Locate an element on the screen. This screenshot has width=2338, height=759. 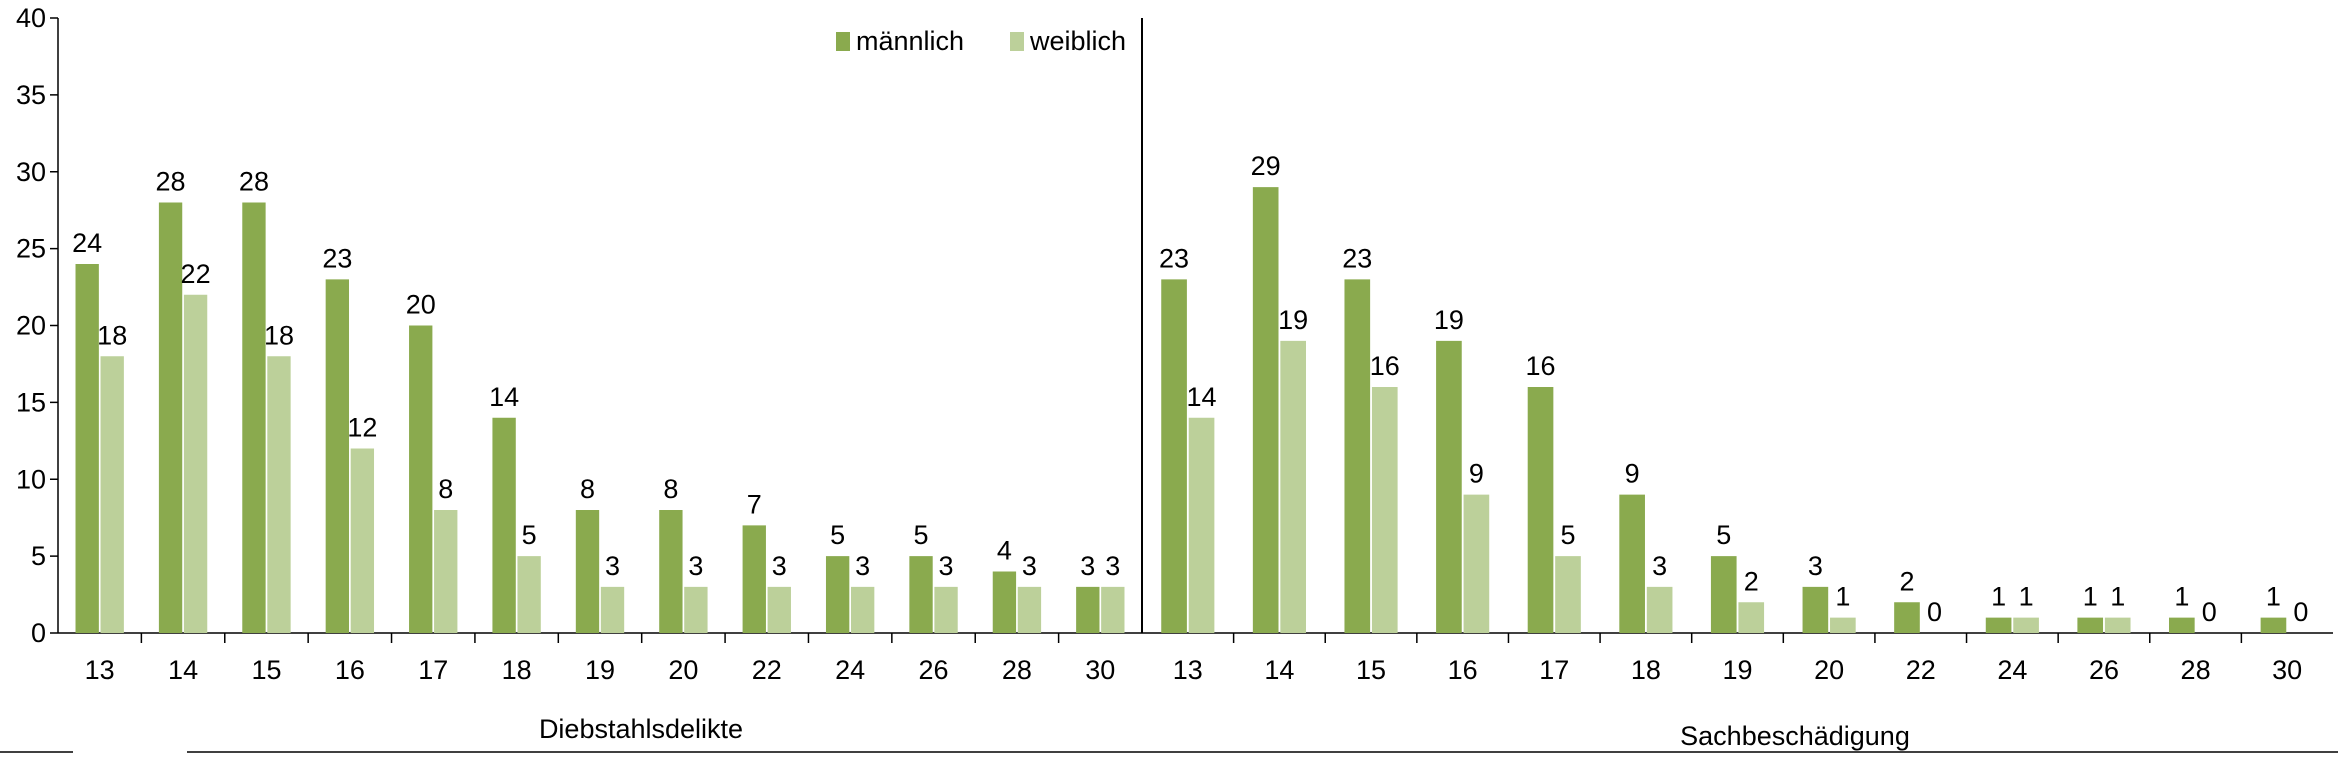
data-label: 22 is located at coordinates (196, 274).